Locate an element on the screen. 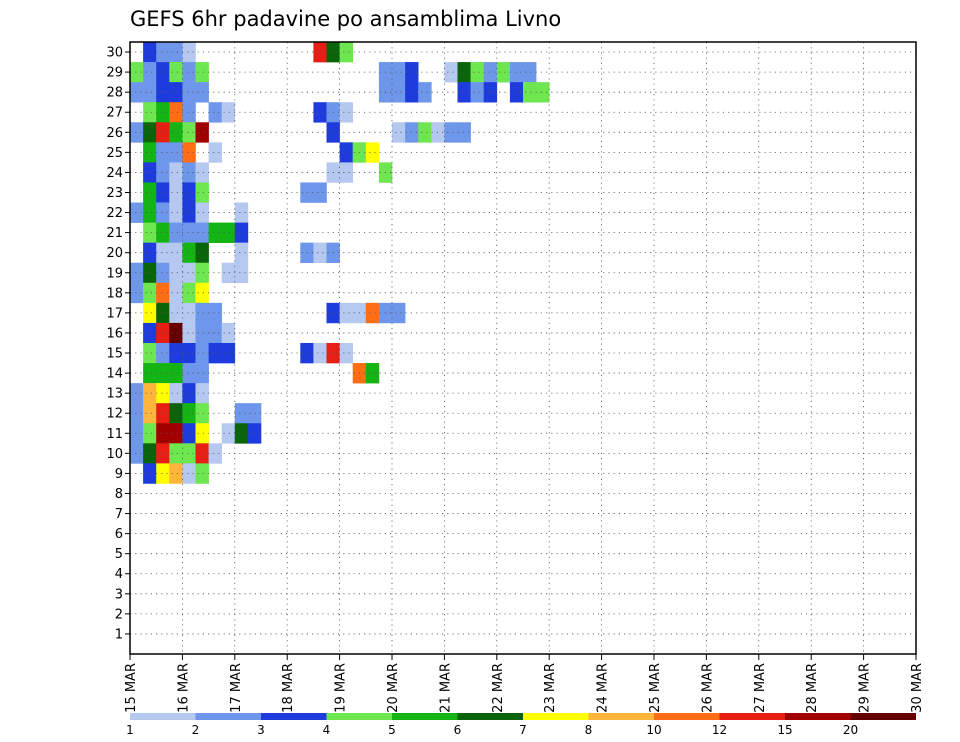 Image resolution: width=960 pixels, height=742 pixels. colorbar-label: 1 is located at coordinates (130, 730).